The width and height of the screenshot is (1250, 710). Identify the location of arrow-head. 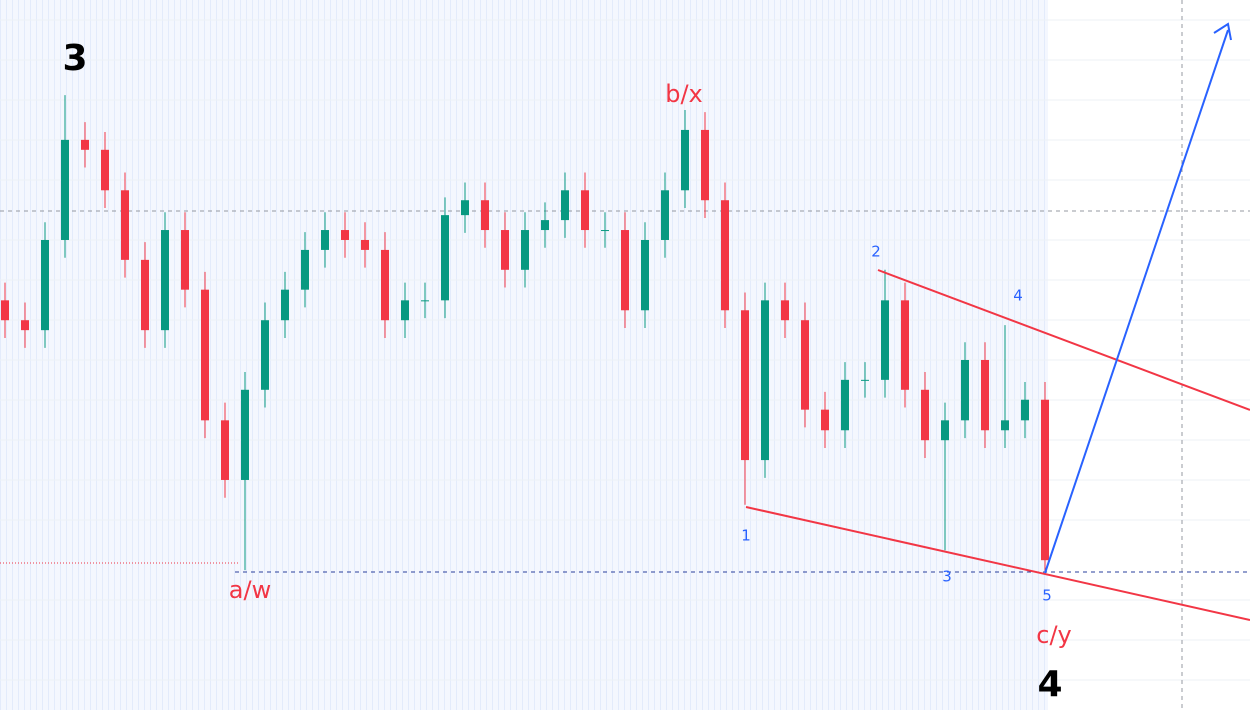
(1222, 31).